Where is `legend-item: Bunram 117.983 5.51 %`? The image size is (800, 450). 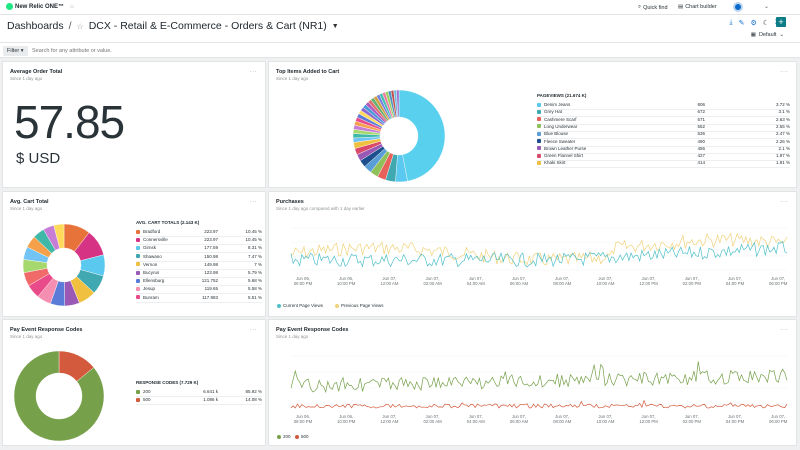 legend-item: Bunram 117.983 5.51 % is located at coordinates (199, 298).